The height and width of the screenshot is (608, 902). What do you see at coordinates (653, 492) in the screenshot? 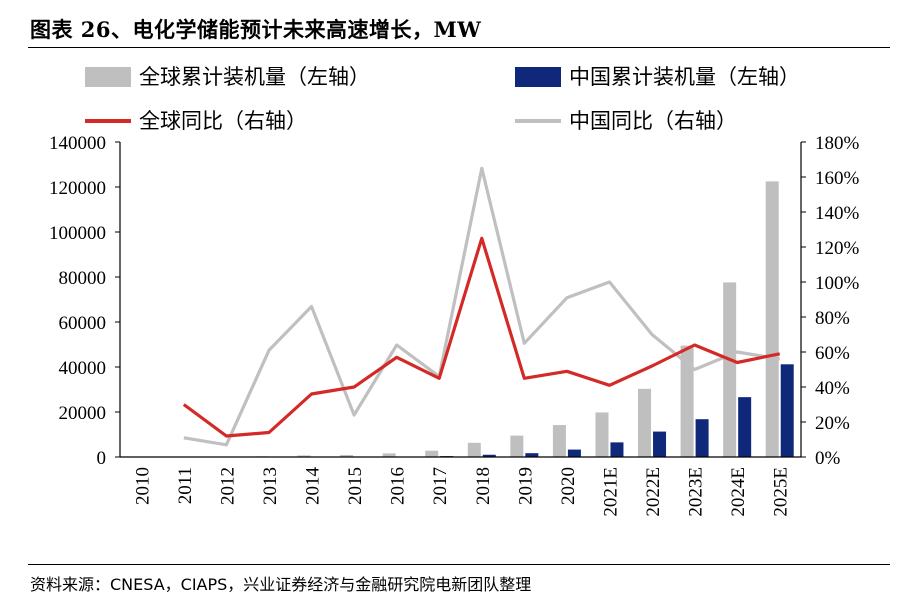
I see `x-tick-label: 2022E` at bounding box center [653, 492].